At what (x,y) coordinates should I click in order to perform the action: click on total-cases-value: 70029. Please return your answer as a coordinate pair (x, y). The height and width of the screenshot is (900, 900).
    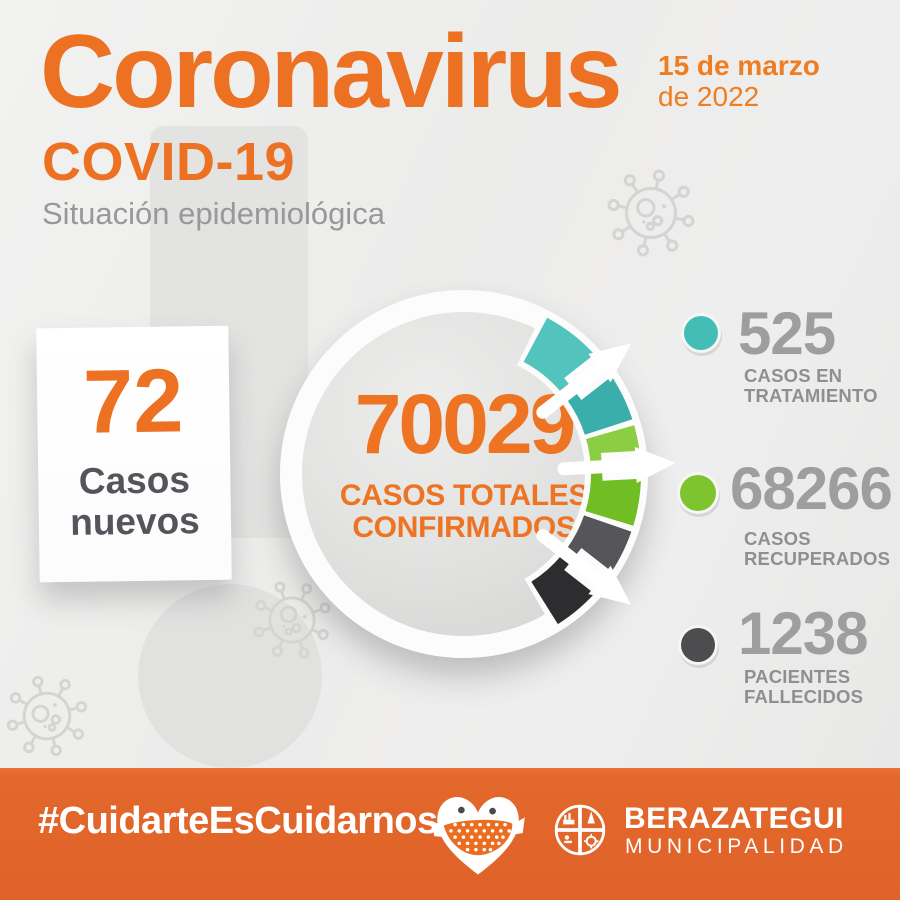
    Looking at the image, I should click on (465, 424).